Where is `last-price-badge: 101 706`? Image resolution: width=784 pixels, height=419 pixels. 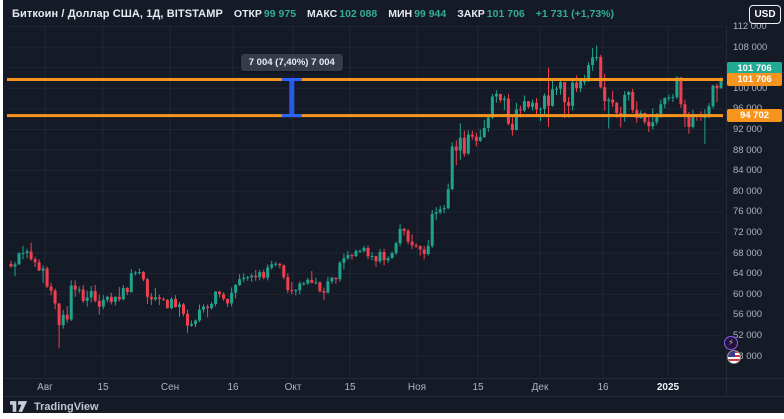
last-price-badge: 101 706 is located at coordinates (754, 68).